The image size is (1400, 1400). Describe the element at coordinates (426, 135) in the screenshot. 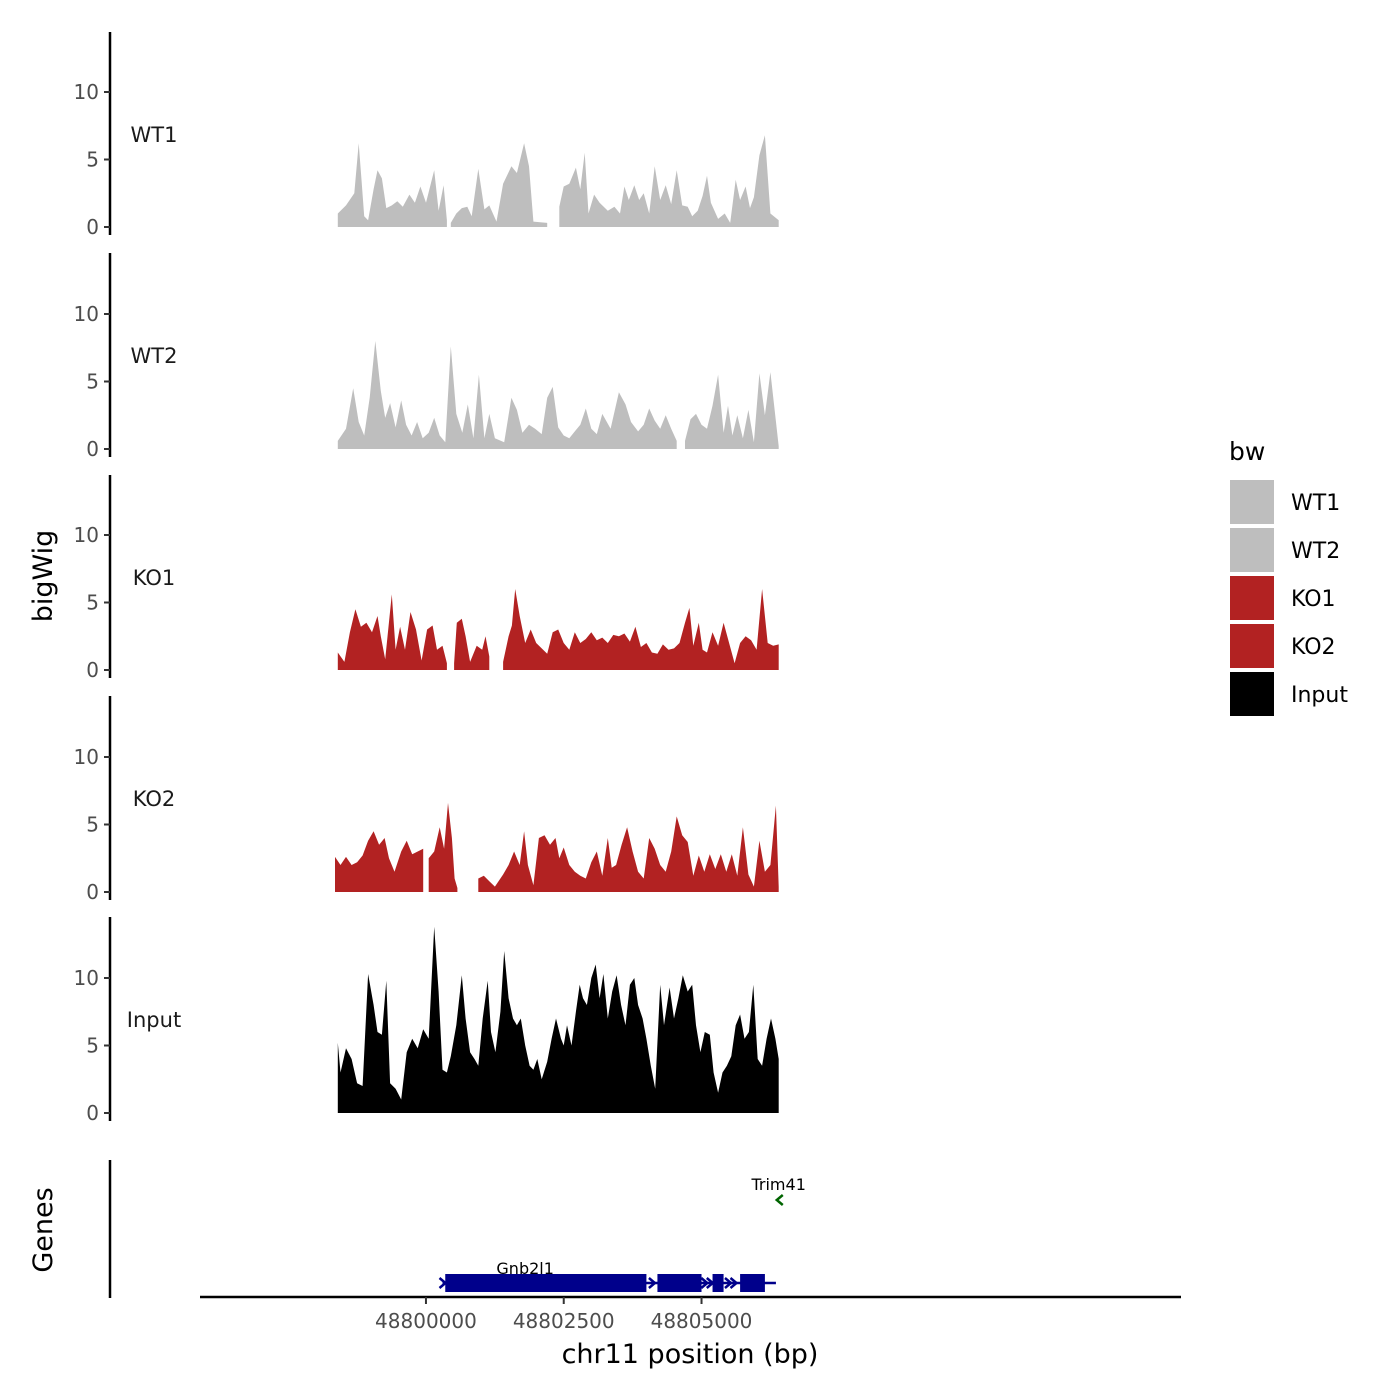

I see `track-wt1: 0 5 10 WT1` at that location.